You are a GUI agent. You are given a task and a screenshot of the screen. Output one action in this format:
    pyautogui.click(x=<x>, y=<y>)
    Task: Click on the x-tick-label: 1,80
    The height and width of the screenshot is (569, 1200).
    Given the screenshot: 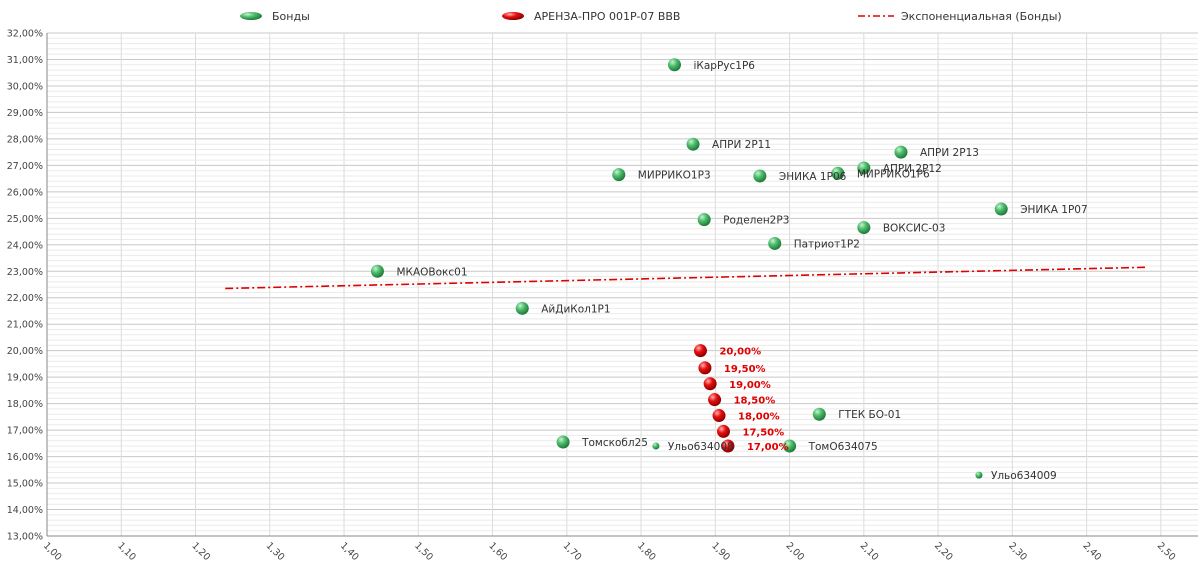 What is the action you would take?
    pyautogui.click(x=646, y=551)
    